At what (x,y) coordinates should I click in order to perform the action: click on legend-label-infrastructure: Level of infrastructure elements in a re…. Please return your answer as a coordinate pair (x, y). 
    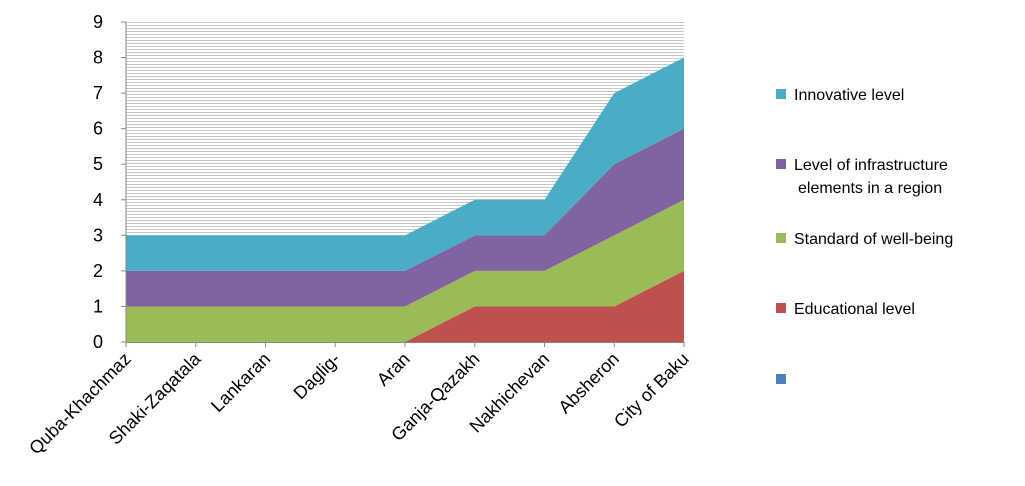
    Looking at the image, I should click on (871, 177).